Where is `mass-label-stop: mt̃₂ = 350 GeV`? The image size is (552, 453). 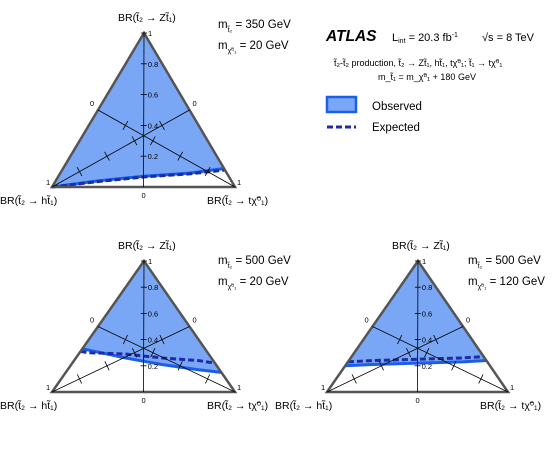 mass-label-stop: mt̃₂ = 350 GeV is located at coordinates (254, 26).